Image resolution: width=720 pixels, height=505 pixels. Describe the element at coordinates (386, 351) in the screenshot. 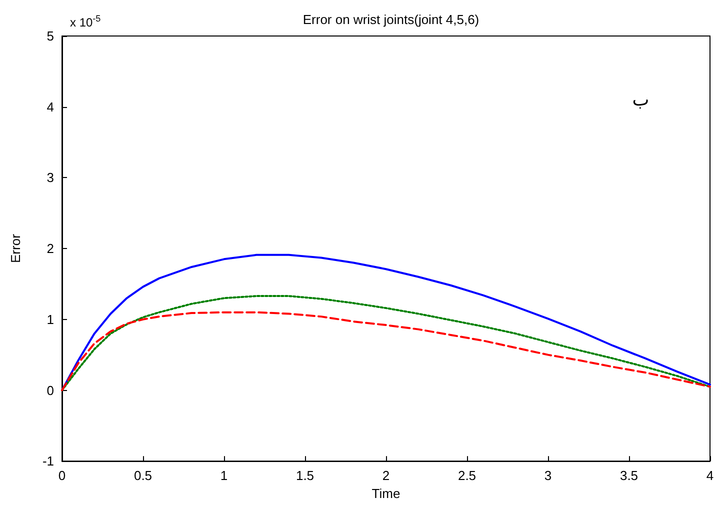

I see `line-series` at that location.